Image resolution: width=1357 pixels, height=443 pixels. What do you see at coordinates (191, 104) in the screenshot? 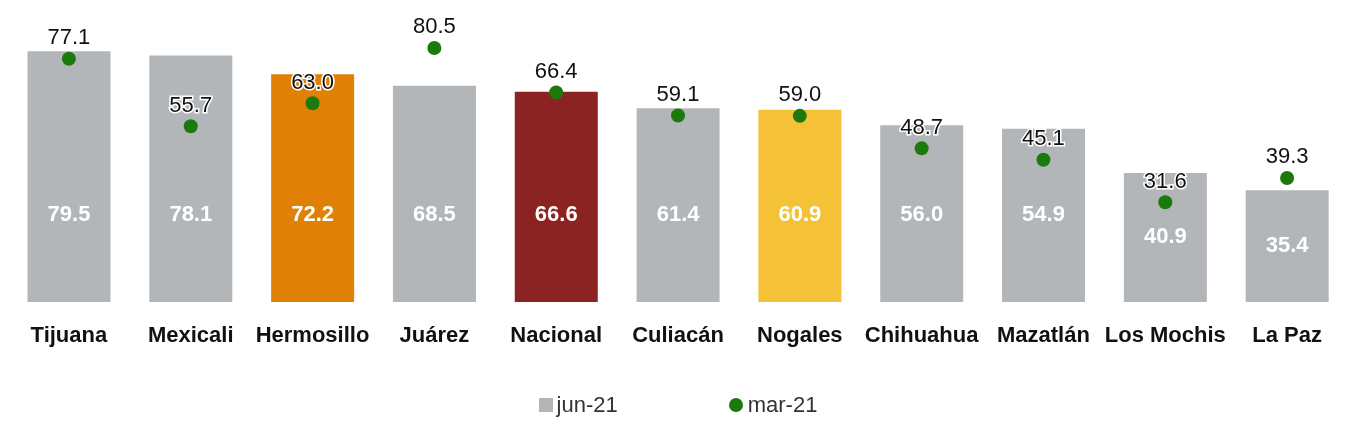
I see `data-label: 55.7` at bounding box center [191, 104].